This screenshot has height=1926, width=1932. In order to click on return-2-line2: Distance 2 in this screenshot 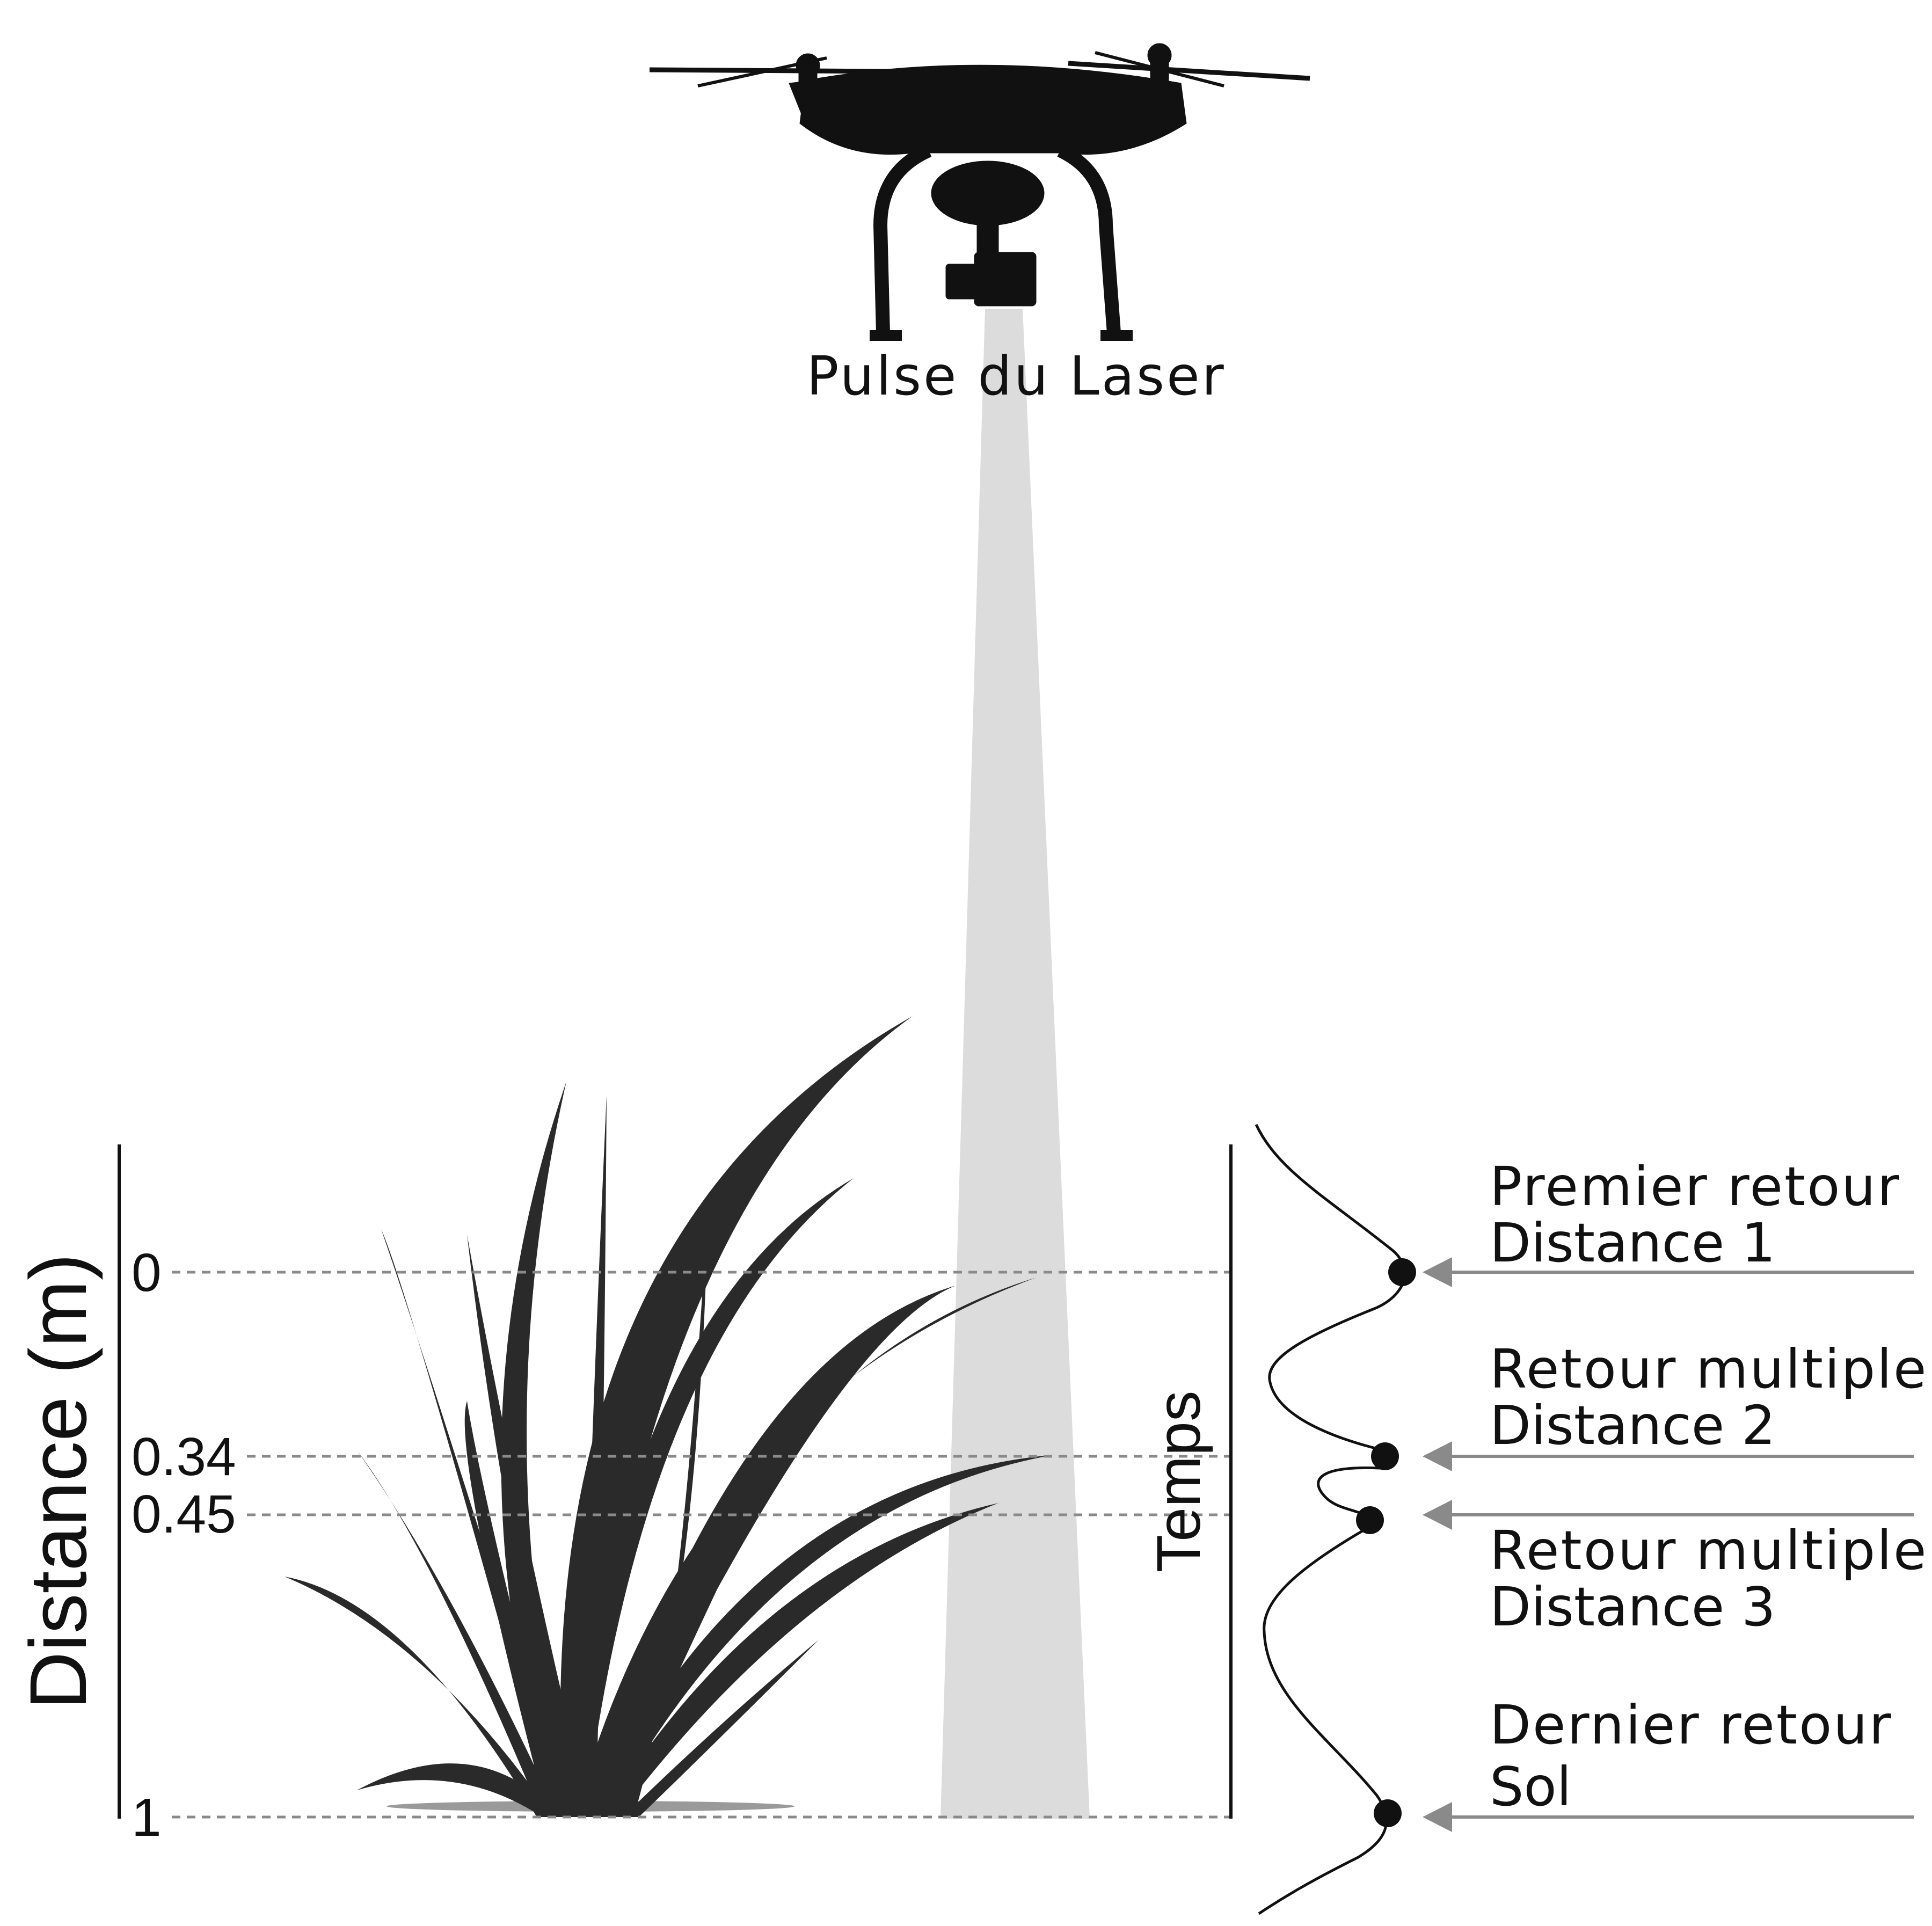, I will do `click(1633, 1425)`.